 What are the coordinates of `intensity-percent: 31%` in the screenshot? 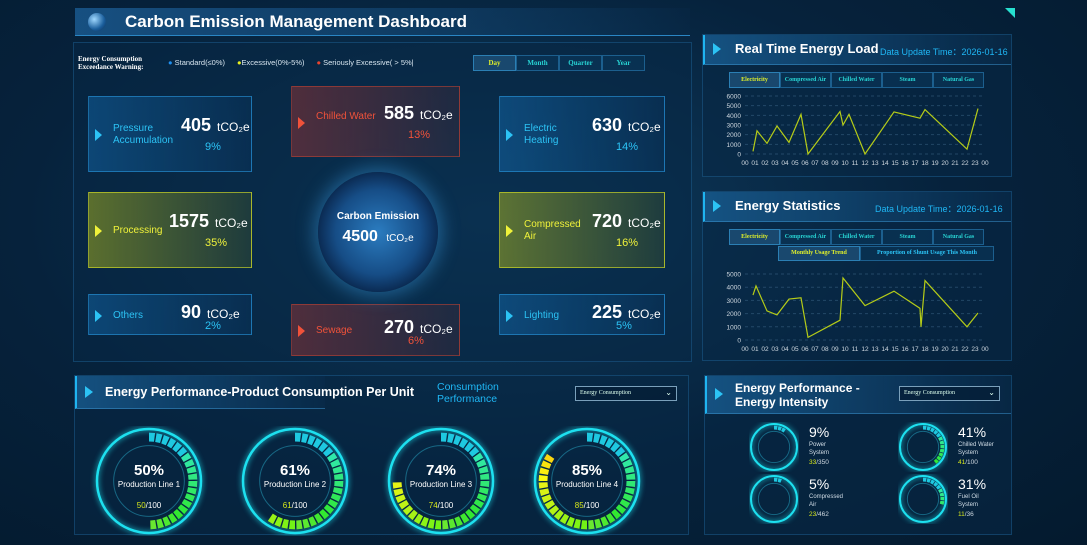 It's located at (972, 484).